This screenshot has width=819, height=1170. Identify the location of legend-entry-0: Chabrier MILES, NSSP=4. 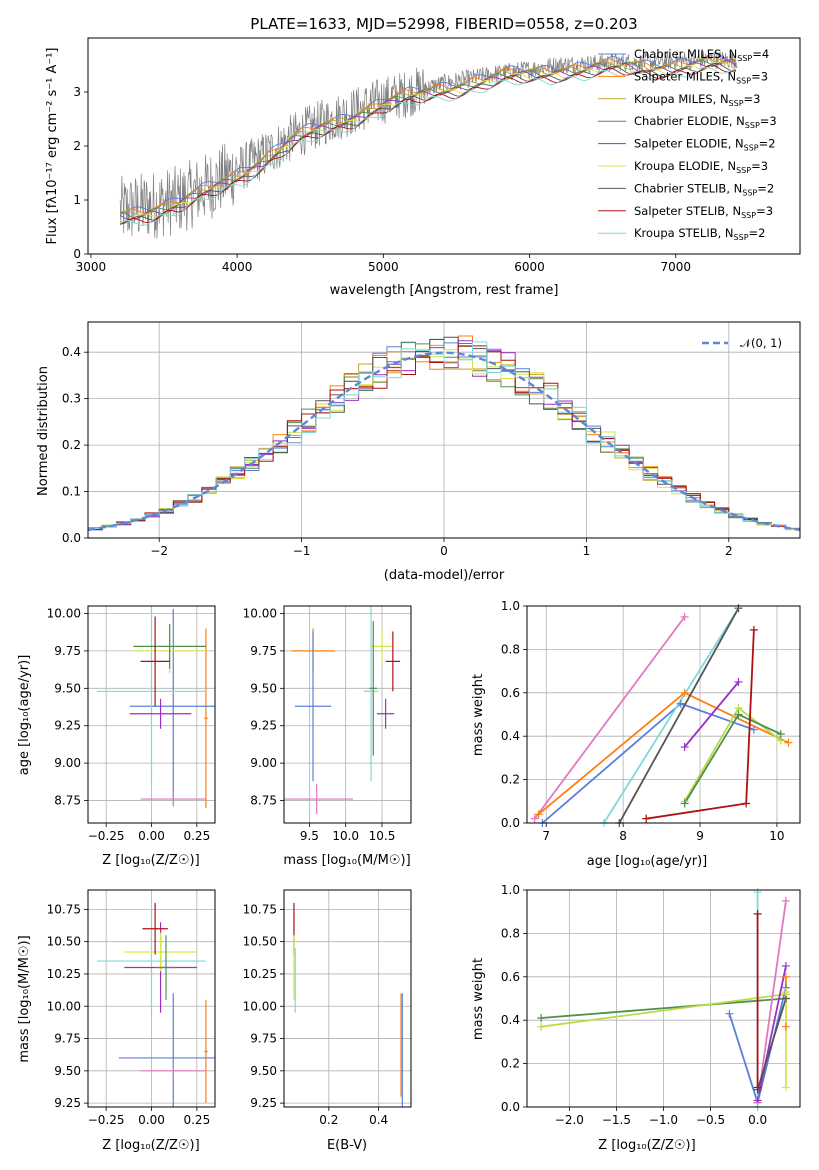
(701, 55).